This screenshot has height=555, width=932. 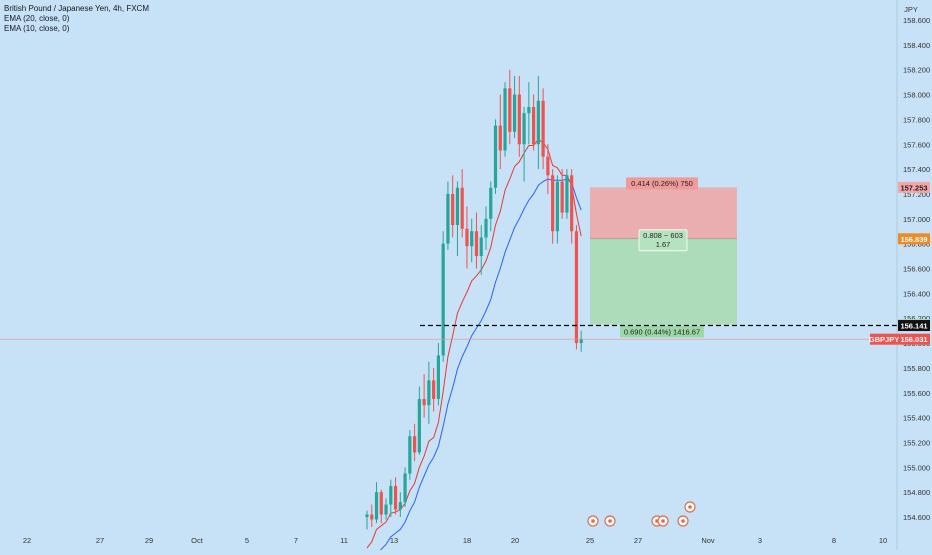 What do you see at coordinates (914, 339) in the screenshot?
I see `current-price-badge: 156.031` at bounding box center [914, 339].